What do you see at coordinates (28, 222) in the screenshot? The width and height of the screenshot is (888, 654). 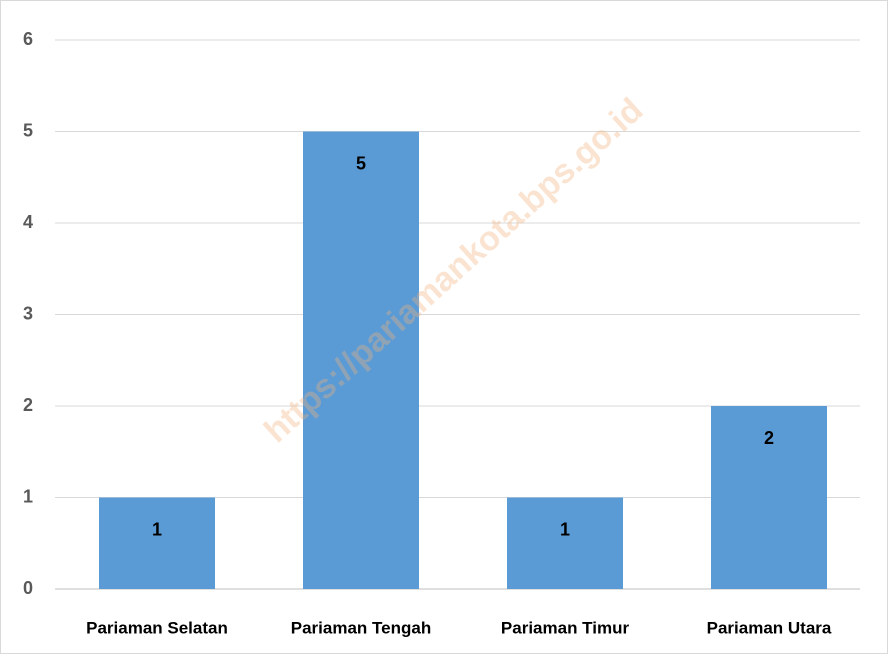 I see `y-tick-label: 4` at bounding box center [28, 222].